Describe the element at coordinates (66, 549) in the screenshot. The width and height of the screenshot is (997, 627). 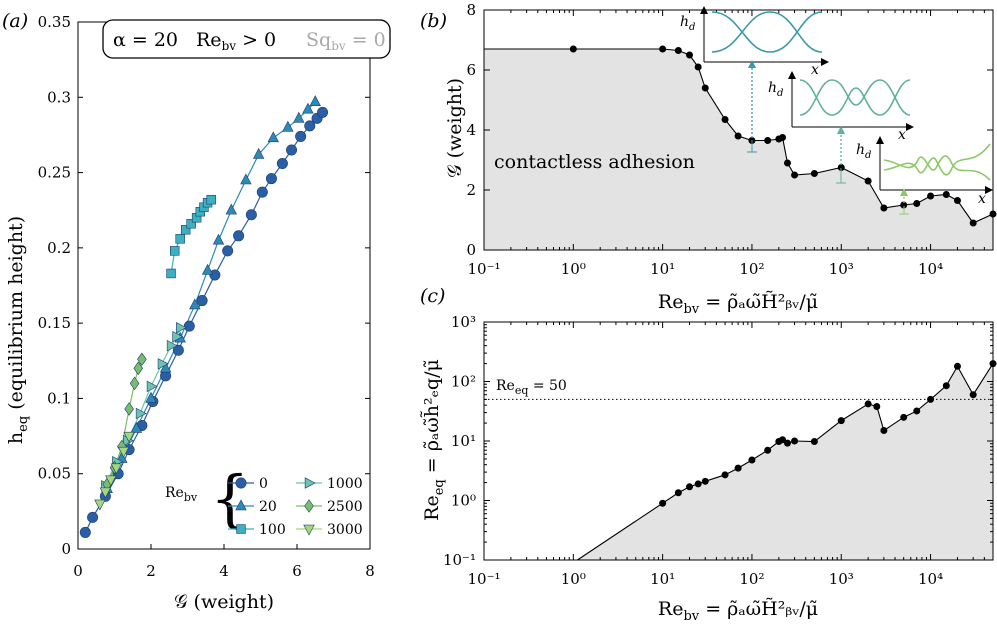
I see `chart-a-ytick-label: 0` at that location.